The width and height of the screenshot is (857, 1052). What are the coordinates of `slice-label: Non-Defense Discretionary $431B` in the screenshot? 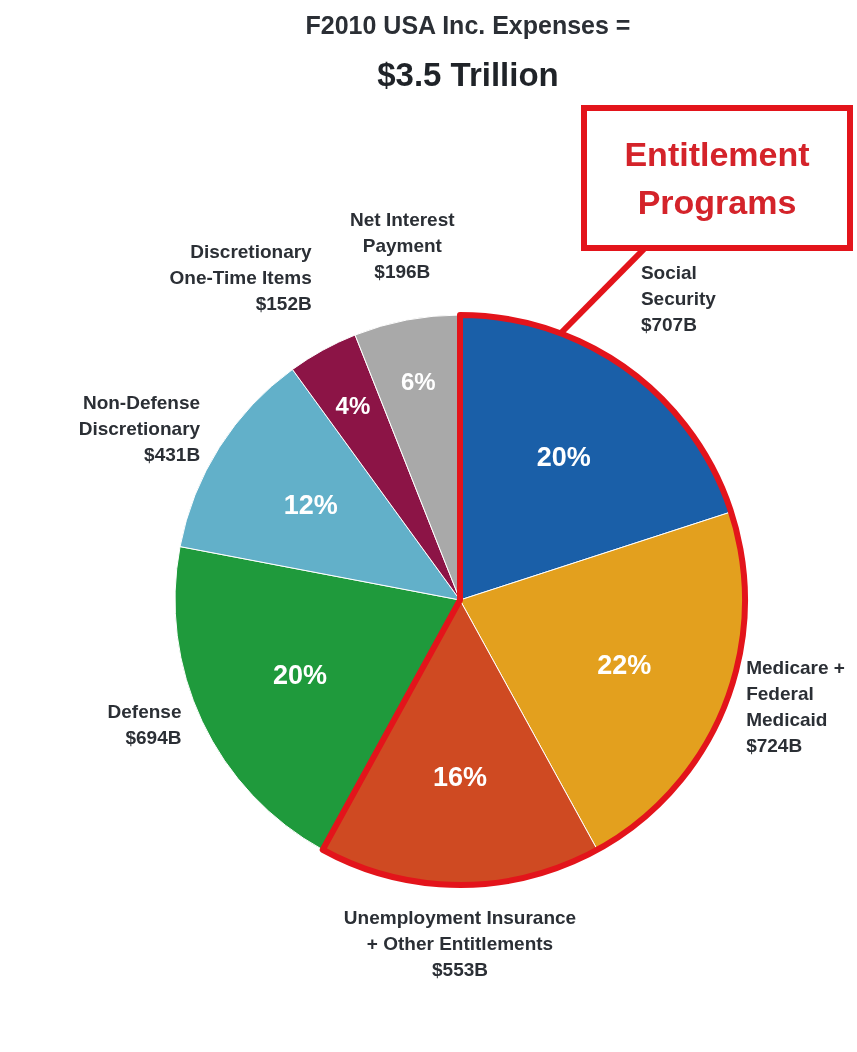 It's located at (139, 429).